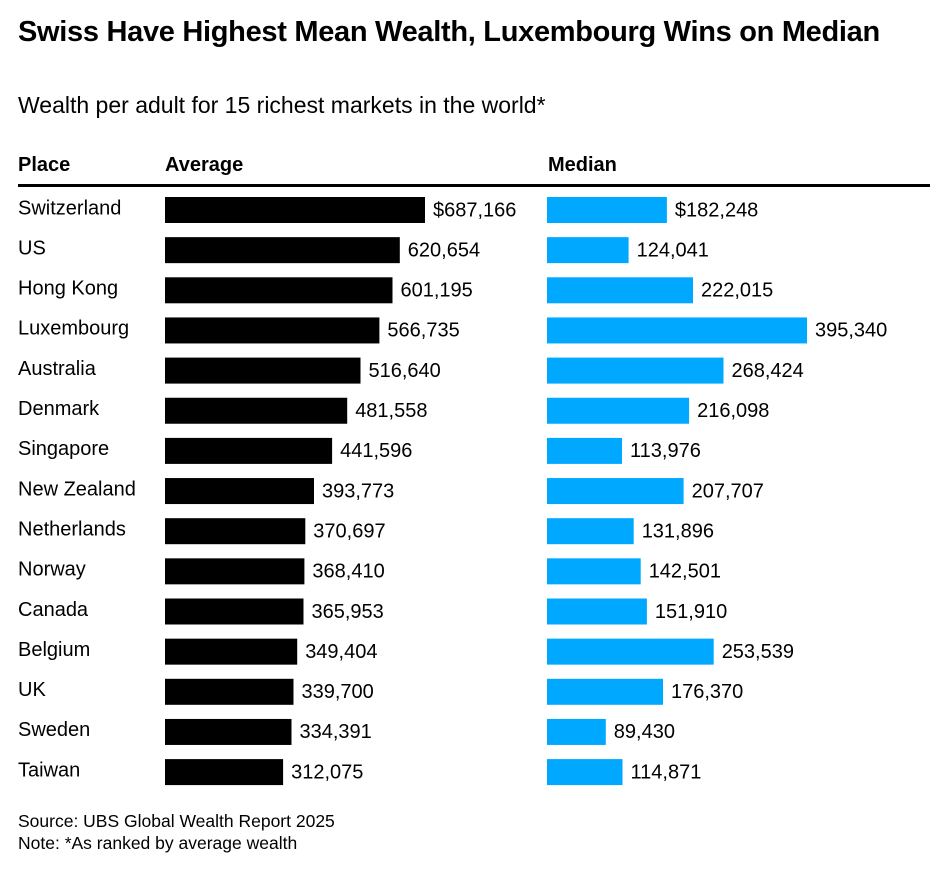 The image size is (950, 873). Describe the element at coordinates (474, 185) in the screenshot. I see `header-rule` at that location.